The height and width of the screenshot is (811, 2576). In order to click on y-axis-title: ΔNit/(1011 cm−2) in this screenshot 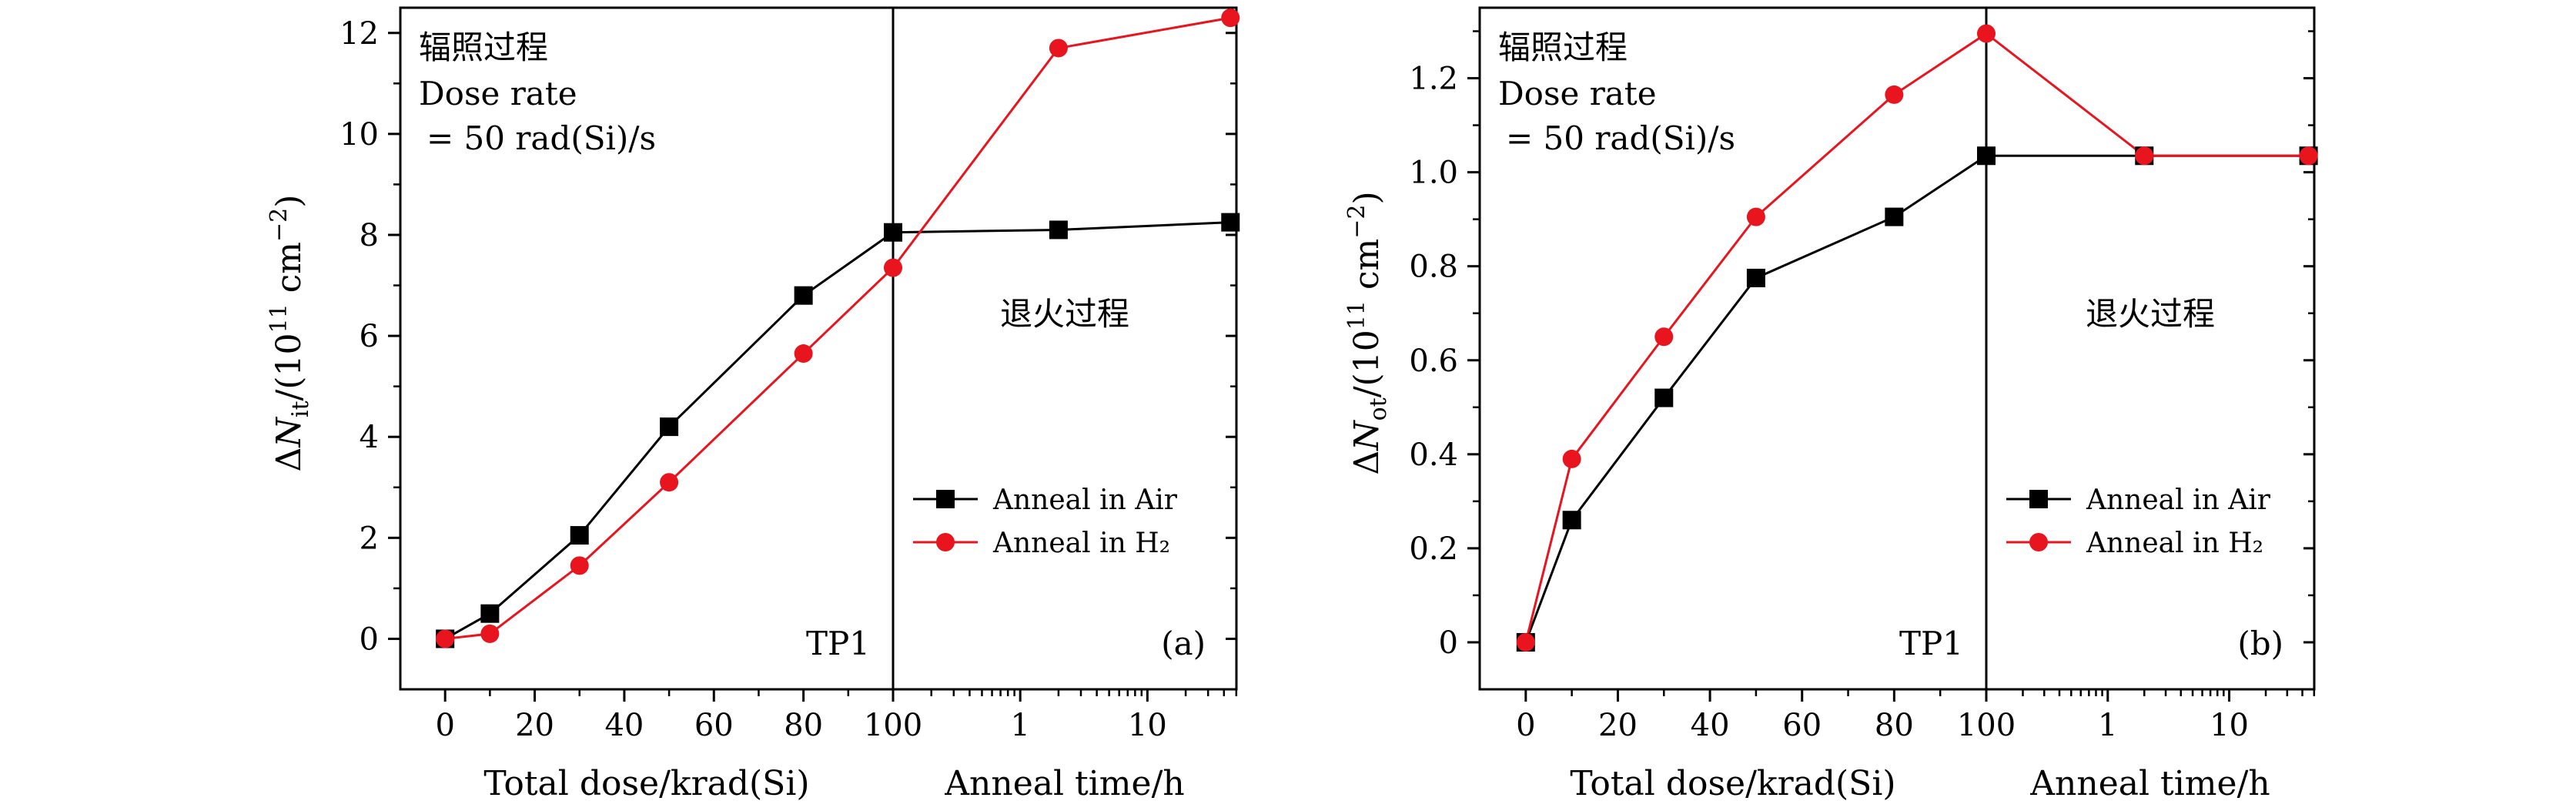, I will do `click(290, 333)`.